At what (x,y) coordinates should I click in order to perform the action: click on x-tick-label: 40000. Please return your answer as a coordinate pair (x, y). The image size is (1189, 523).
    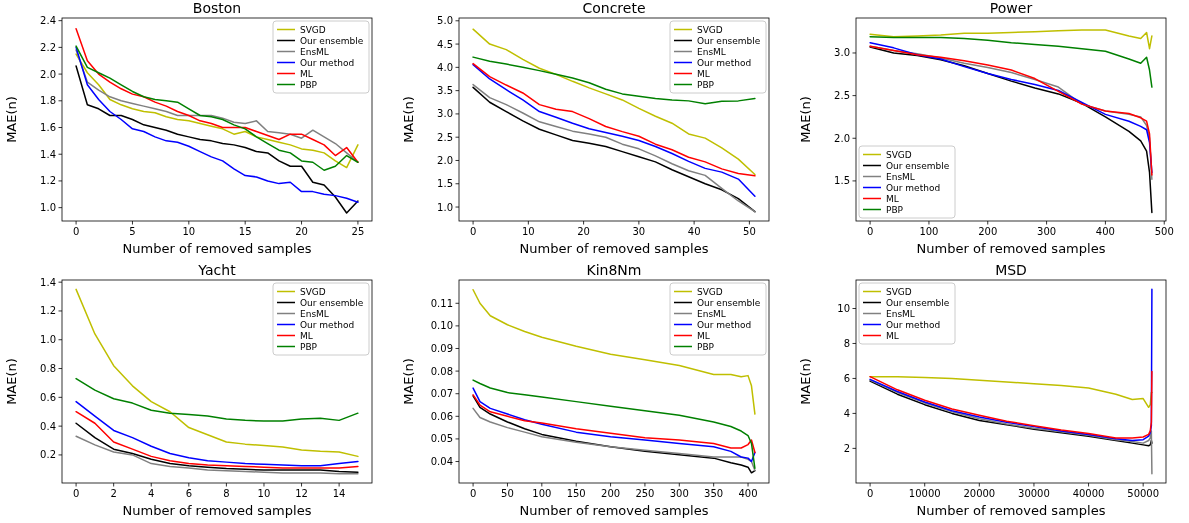
    Looking at the image, I should click on (1088, 493).